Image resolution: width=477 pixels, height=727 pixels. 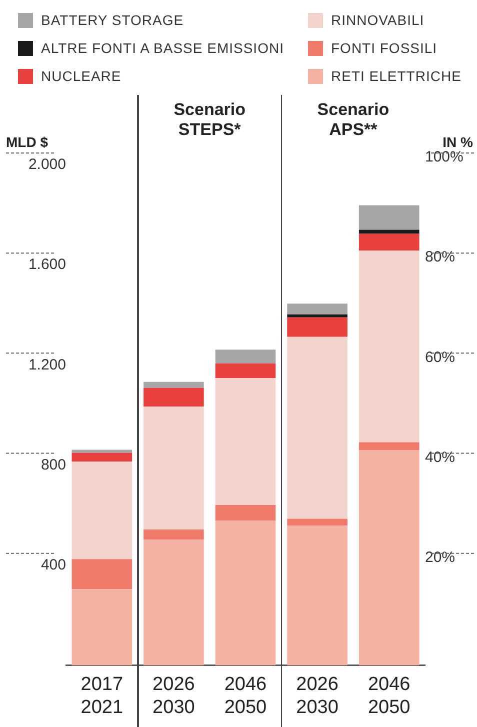 What do you see at coordinates (81, 76) in the screenshot?
I see `legend-label: NUCLEARE` at bounding box center [81, 76].